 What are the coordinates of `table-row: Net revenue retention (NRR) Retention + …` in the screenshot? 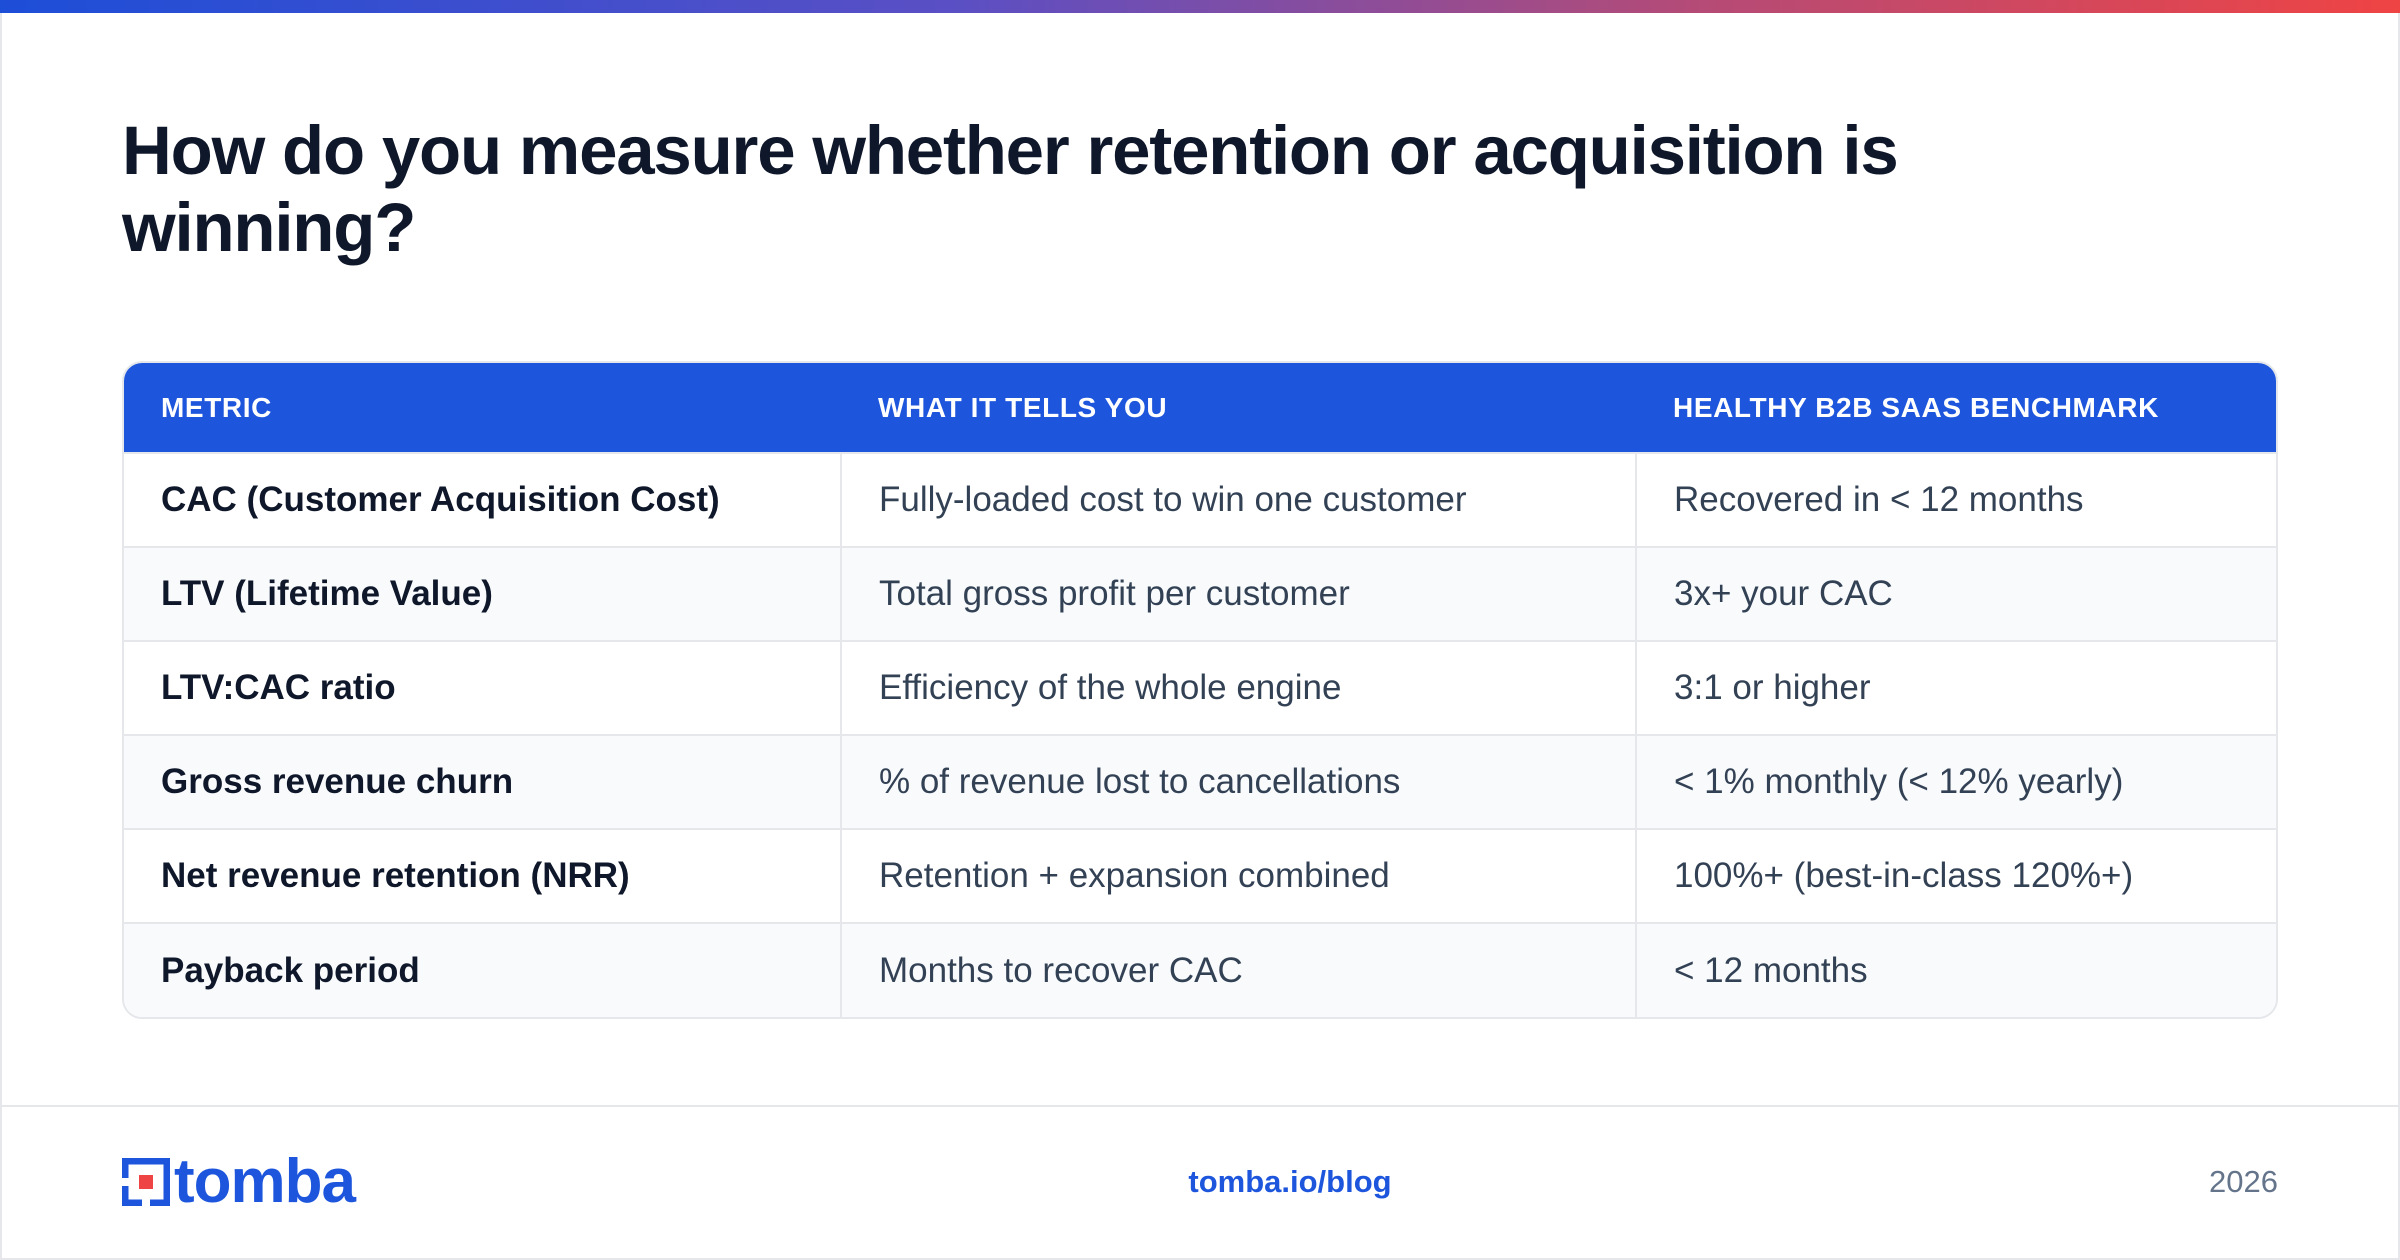 It's located at (1200, 876).